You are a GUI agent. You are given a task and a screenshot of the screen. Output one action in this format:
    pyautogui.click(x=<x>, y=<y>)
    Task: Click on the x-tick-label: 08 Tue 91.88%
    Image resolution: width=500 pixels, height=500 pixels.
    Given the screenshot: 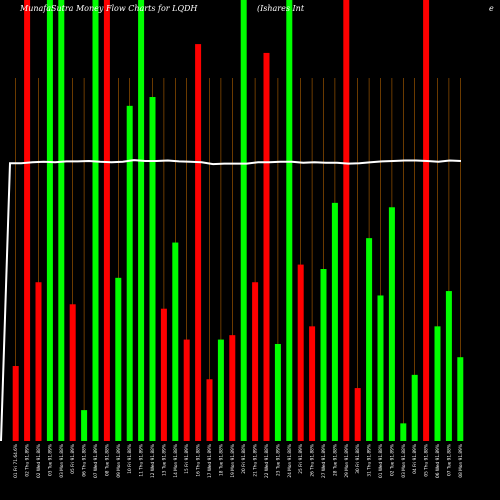 What is the action you would take?
    pyautogui.click(x=107, y=460)
    